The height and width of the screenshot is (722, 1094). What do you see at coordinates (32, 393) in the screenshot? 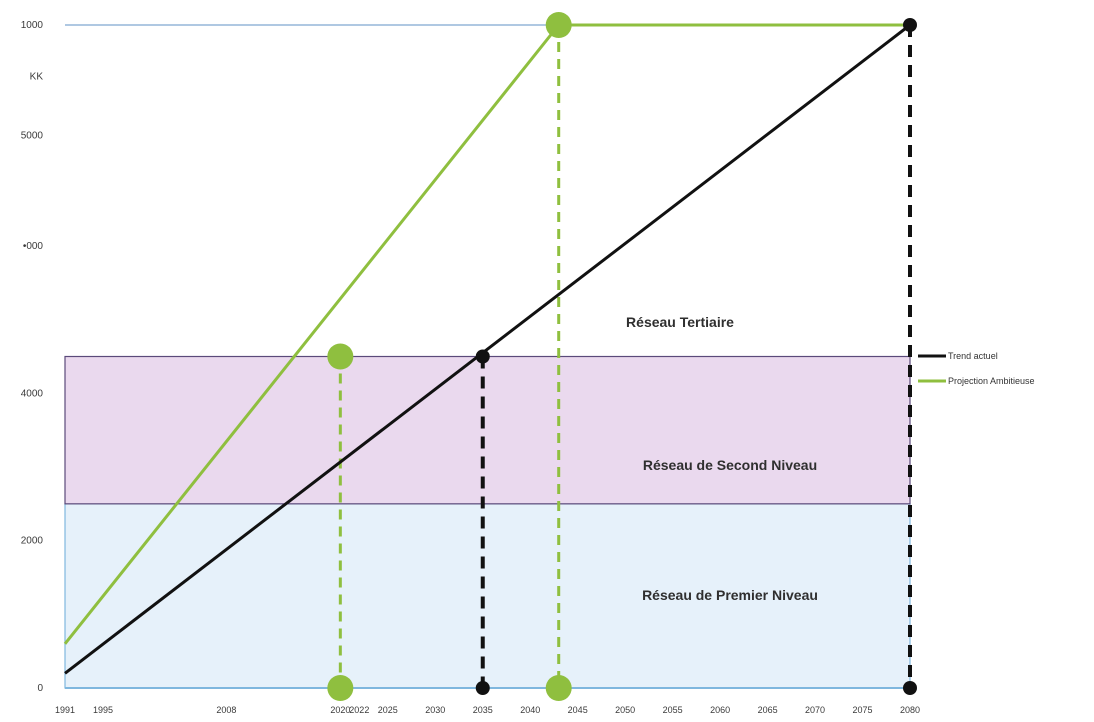
I see `y-tick-label: 4000` at bounding box center [32, 393].